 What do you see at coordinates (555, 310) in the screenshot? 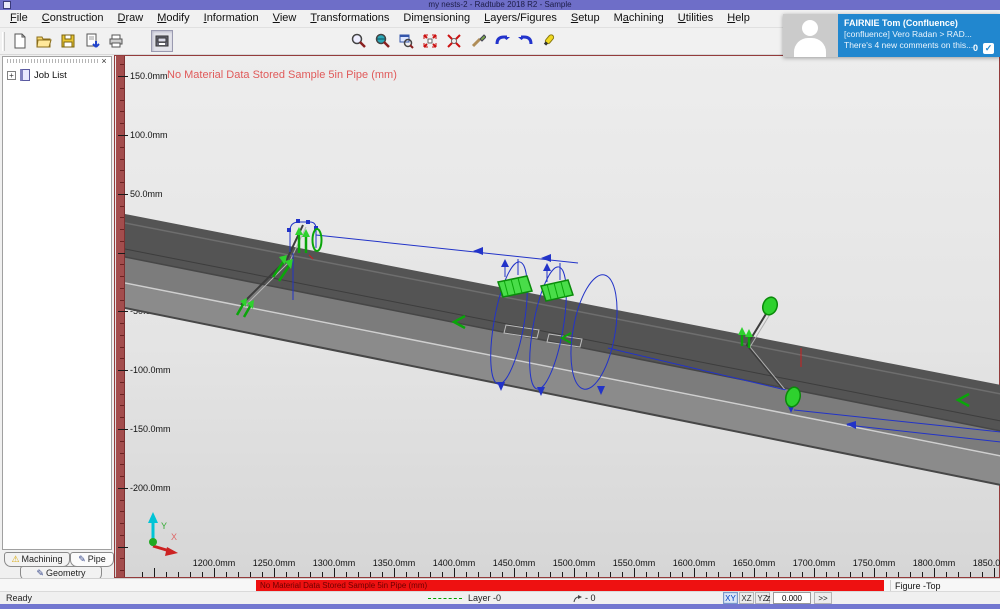
I see `datum-marks` at bounding box center [555, 310].